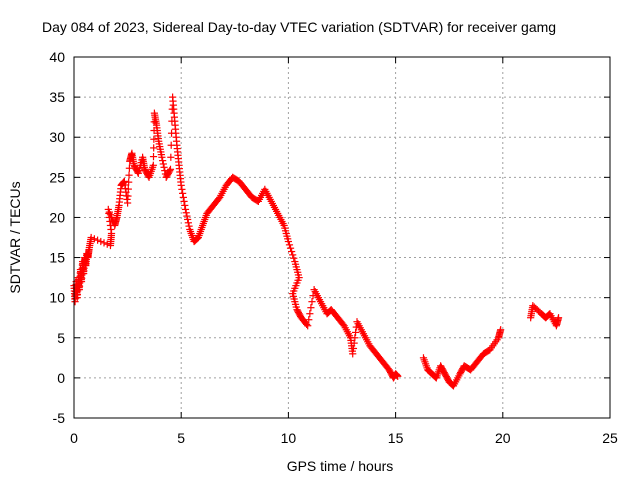 The image size is (640, 480). What do you see at coordinates (61, 378) in the screenshot?
I see `y-tick-label: 0` at bounding box center [61, 378].